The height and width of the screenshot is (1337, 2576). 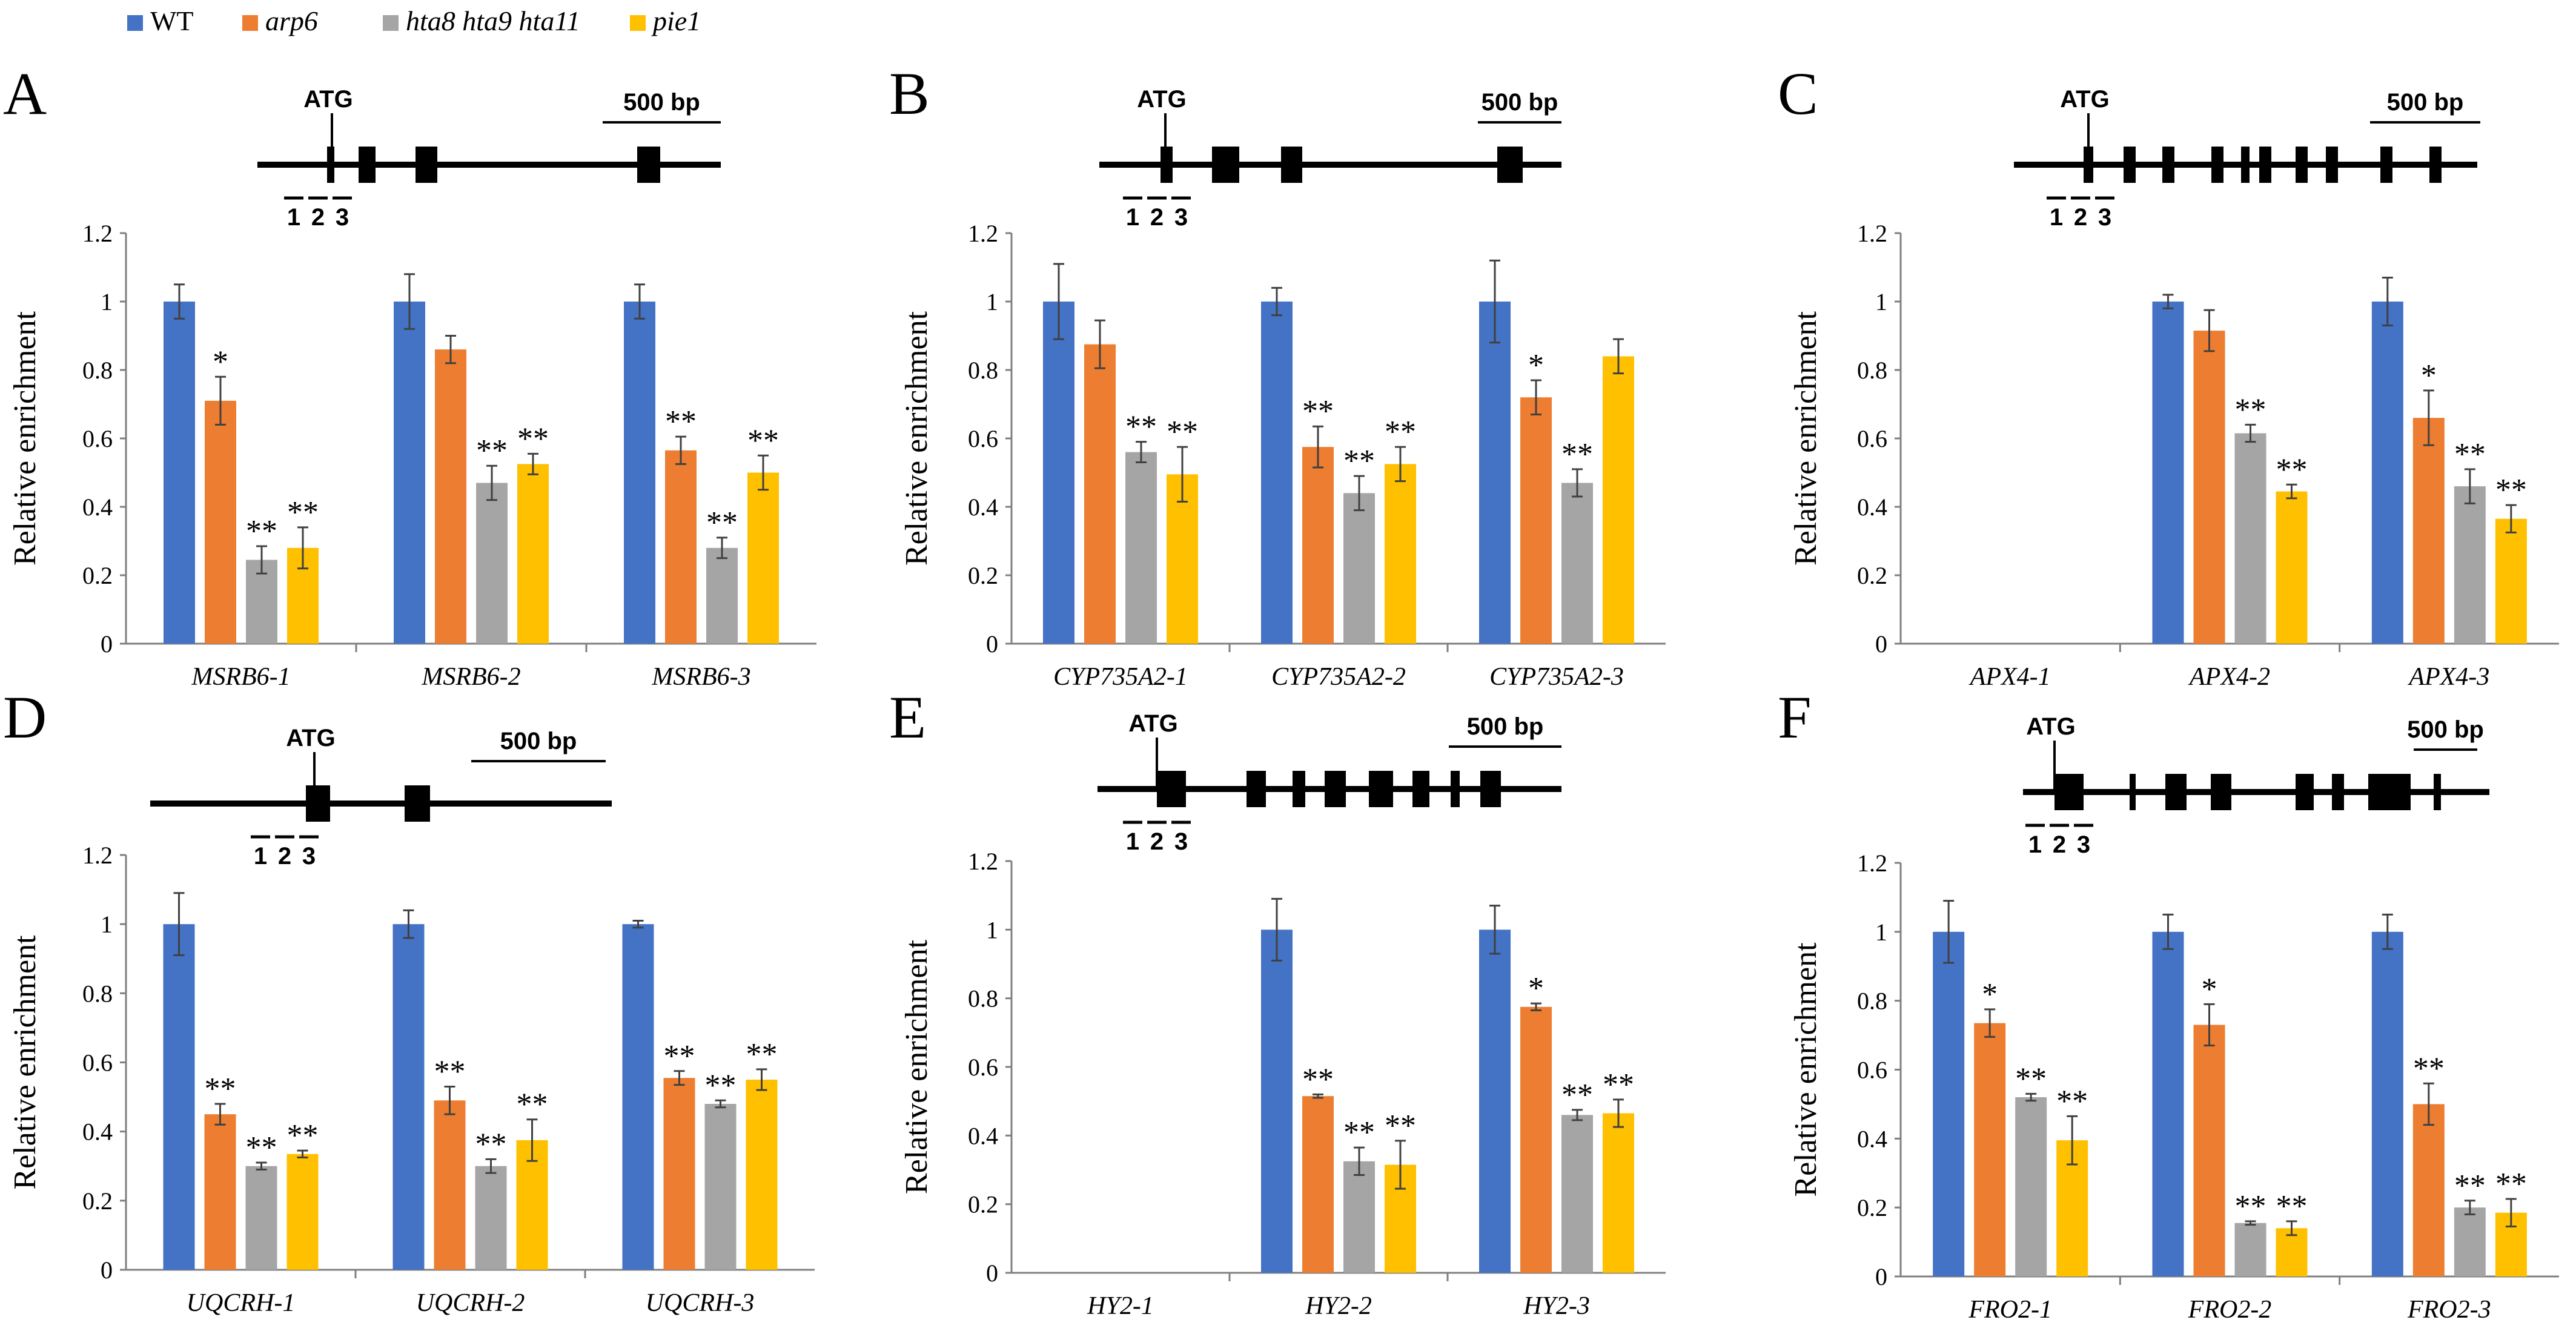 What do you see at coordinates (1338, 677) in the screenshot?
I see `category-label: CYP735A2-2` at bounding box center [1338, 677].